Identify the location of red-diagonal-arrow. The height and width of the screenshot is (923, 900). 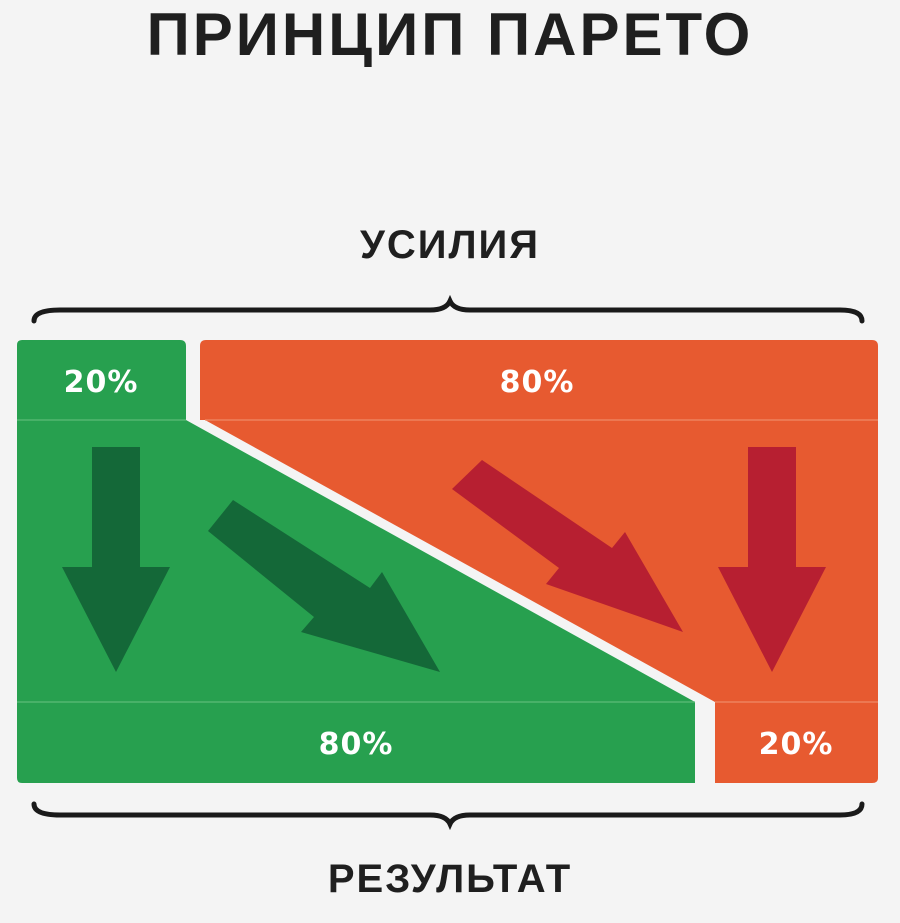
(567, 546).